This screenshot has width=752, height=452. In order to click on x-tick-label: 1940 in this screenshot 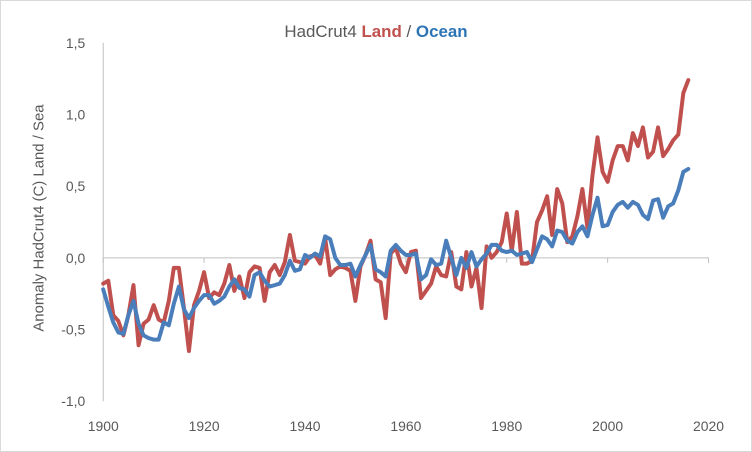, I will do `click(304, 426)`.